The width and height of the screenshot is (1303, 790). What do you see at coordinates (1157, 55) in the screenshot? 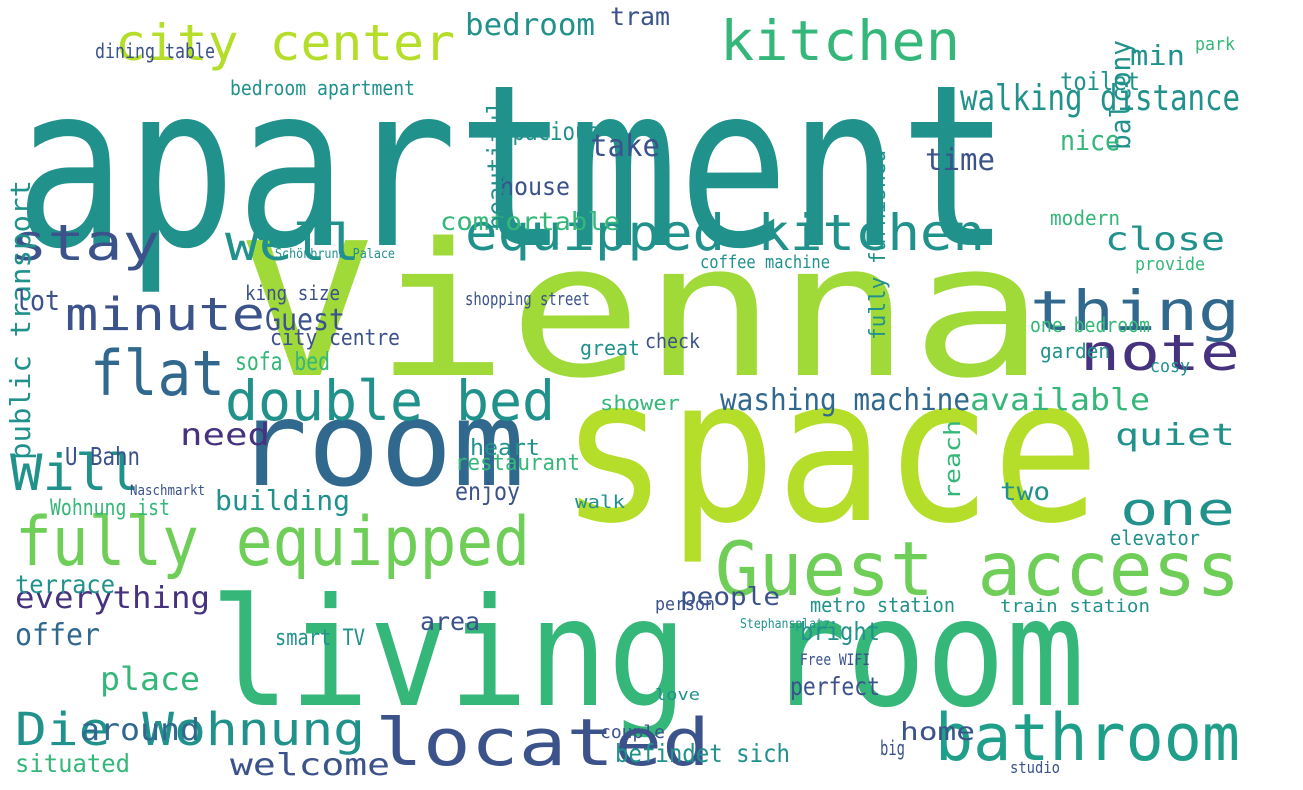
I see `word: min` at bounding box center [1157, 55].